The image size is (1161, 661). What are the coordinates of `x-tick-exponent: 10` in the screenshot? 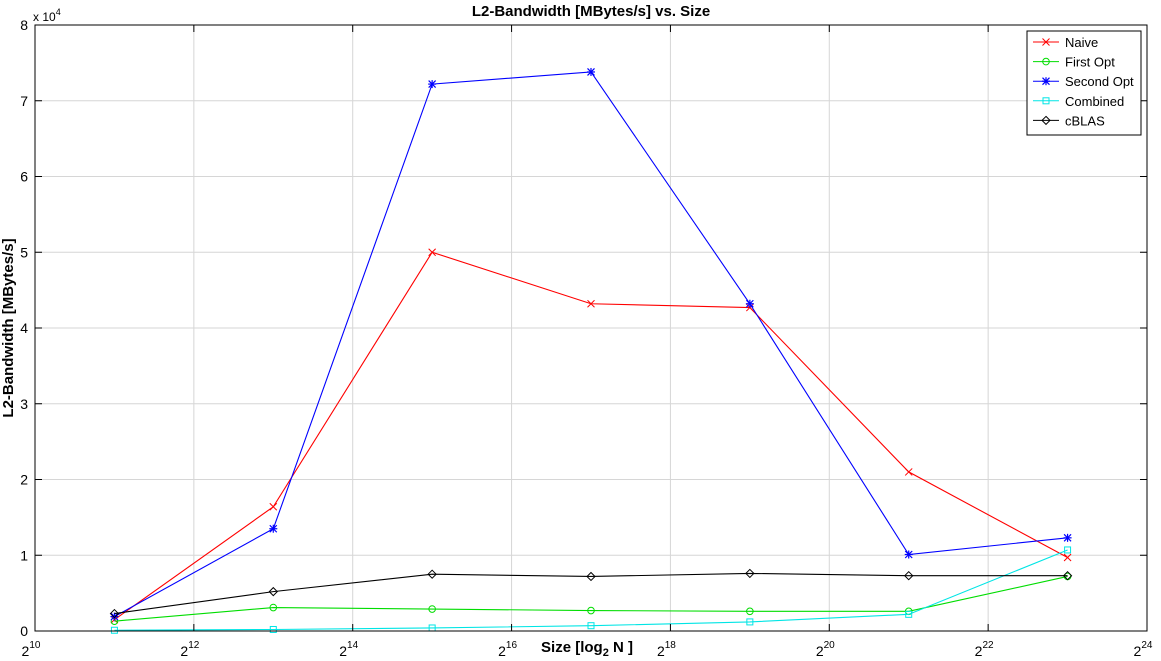 It's located at (35, 645).